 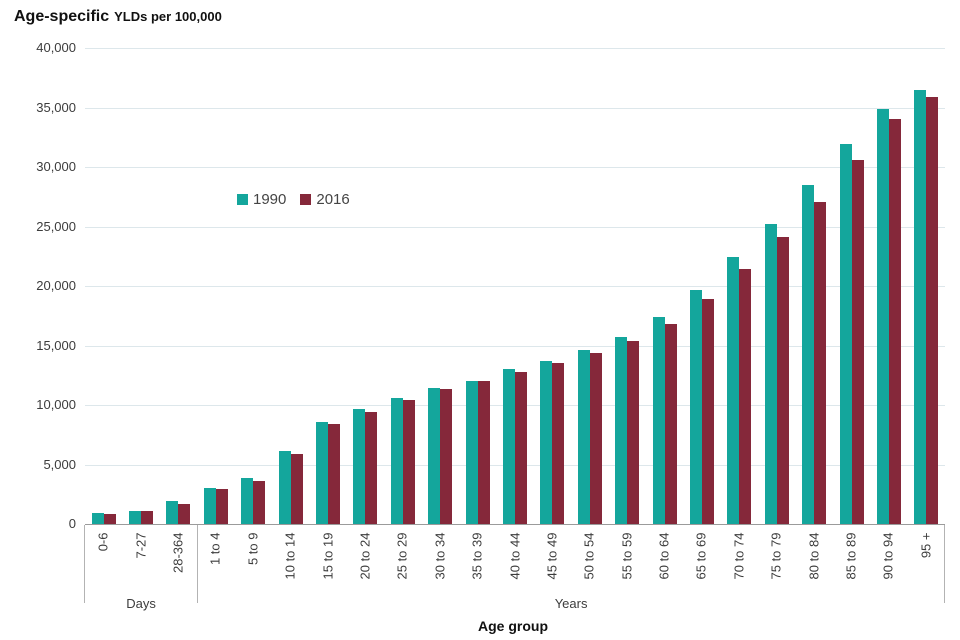 I want to click on bar-1990-40 to 44, so click(x=509, y=446).